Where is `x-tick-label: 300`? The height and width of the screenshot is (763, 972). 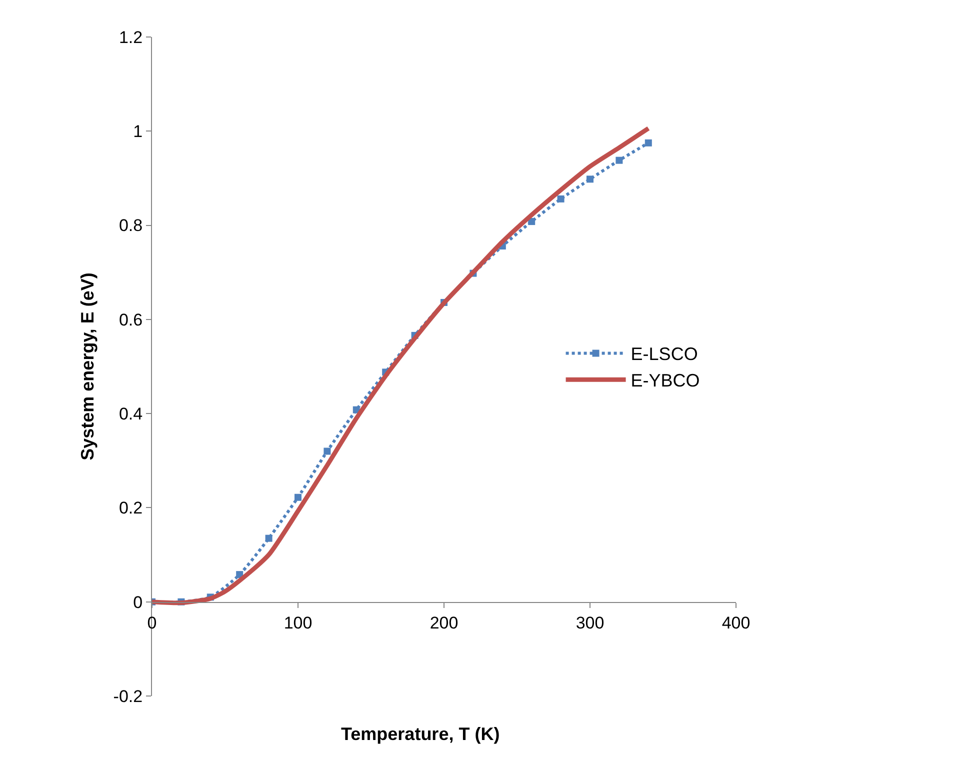
x-tick-label: 300 is located at coordinates (590, 622).